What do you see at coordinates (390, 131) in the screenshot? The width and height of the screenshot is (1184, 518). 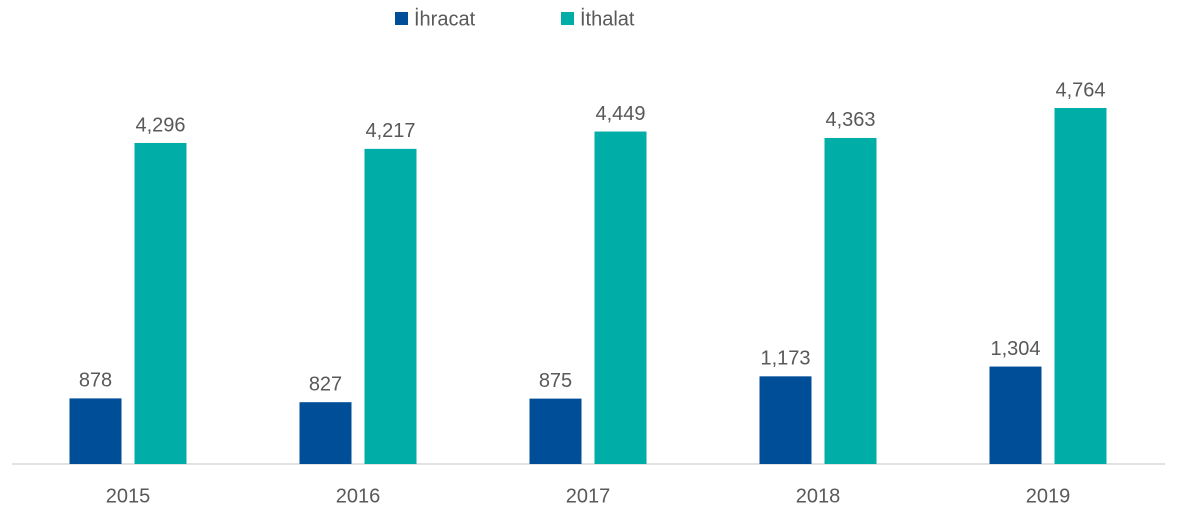 I see `value-label: 4,217` at bounding box center [390, 131].